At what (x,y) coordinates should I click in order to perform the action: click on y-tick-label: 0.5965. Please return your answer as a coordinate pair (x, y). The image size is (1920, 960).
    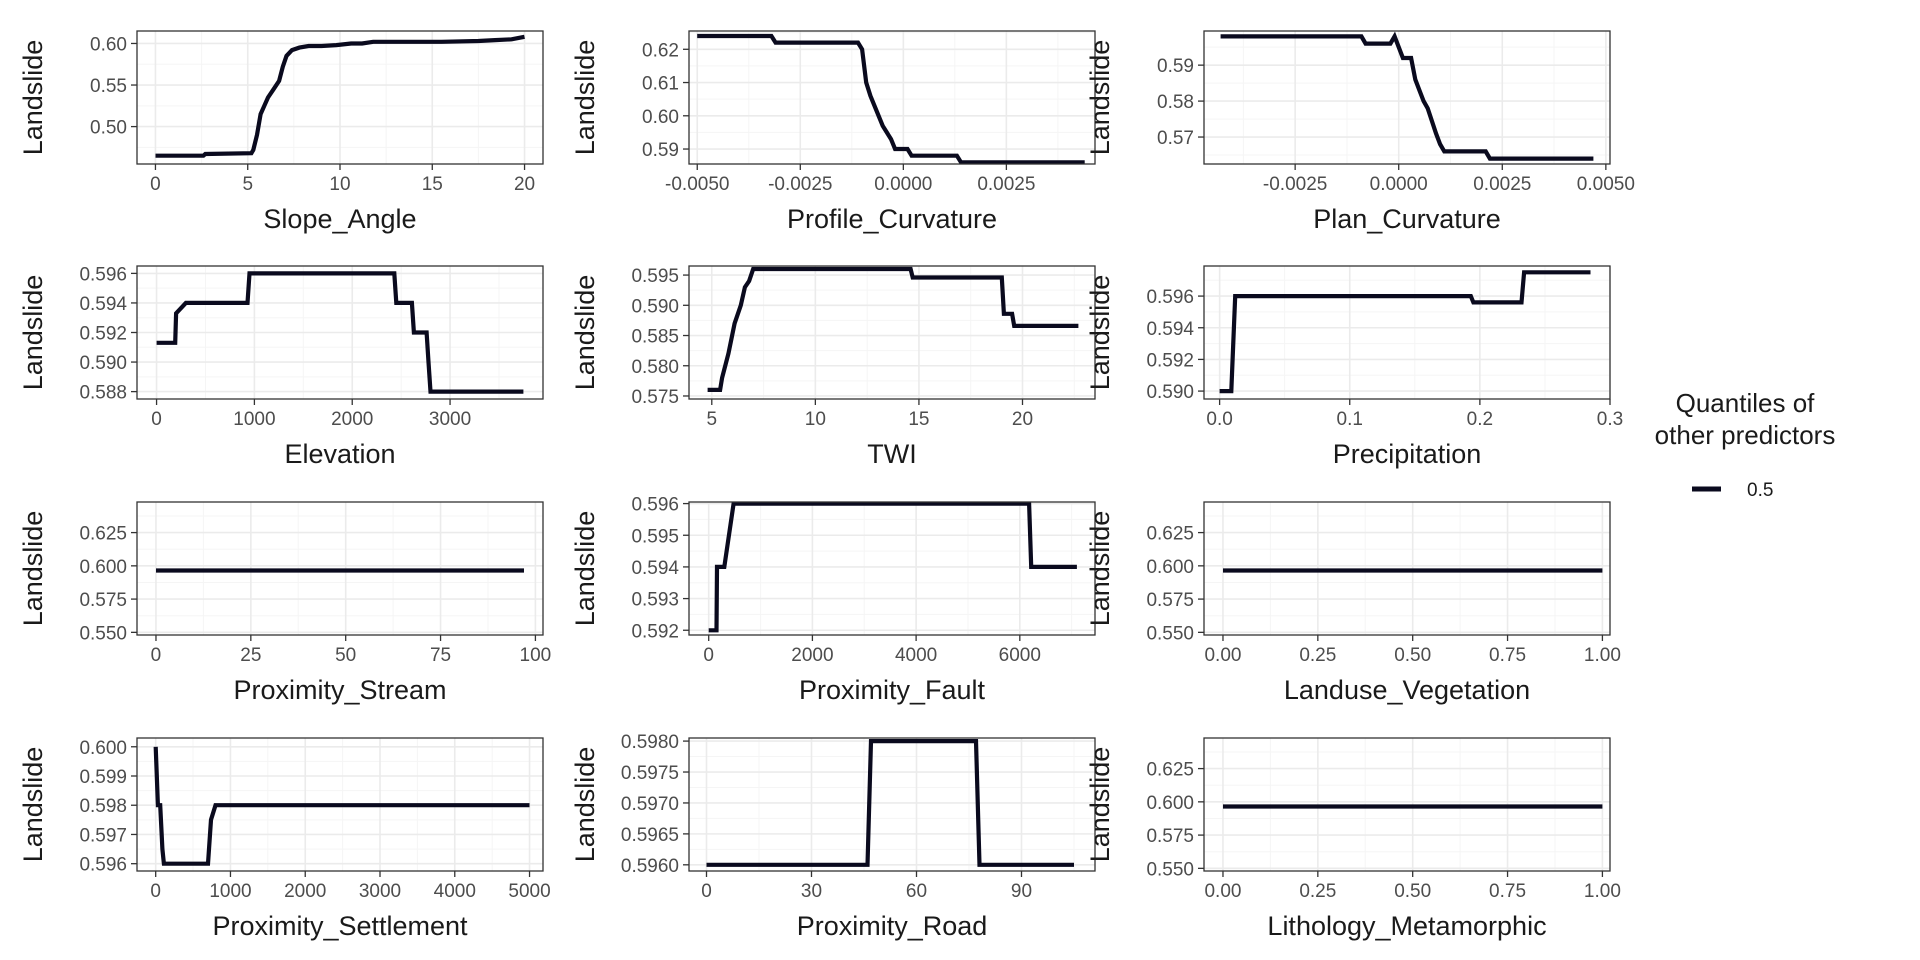
    Looking at the image, I should click on (650, 835).